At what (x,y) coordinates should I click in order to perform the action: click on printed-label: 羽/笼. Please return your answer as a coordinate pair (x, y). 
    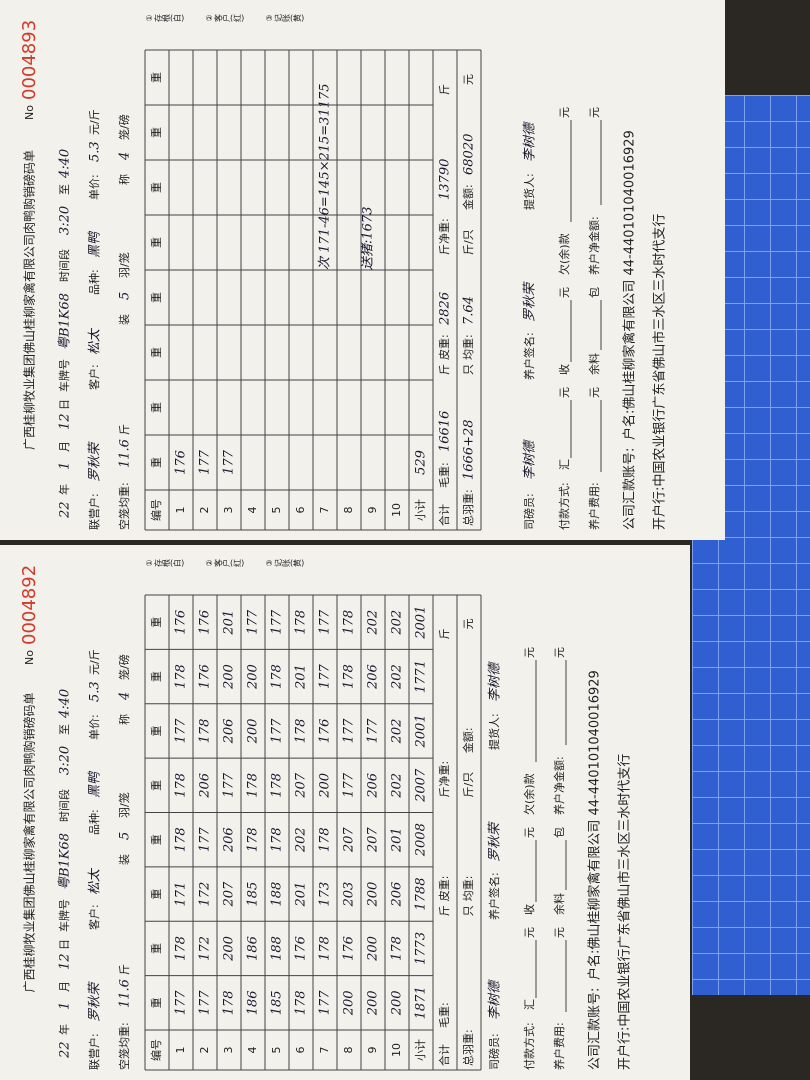
    Looking at the image, I should click on (124, 265).